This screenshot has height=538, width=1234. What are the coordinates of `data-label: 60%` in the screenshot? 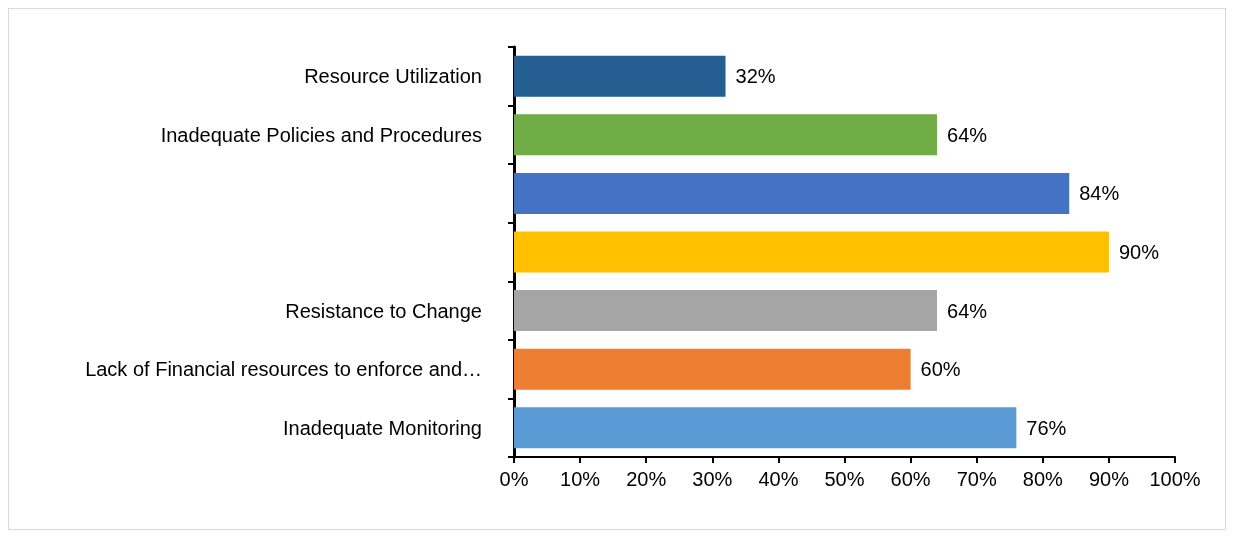 It's located at (940, 369).